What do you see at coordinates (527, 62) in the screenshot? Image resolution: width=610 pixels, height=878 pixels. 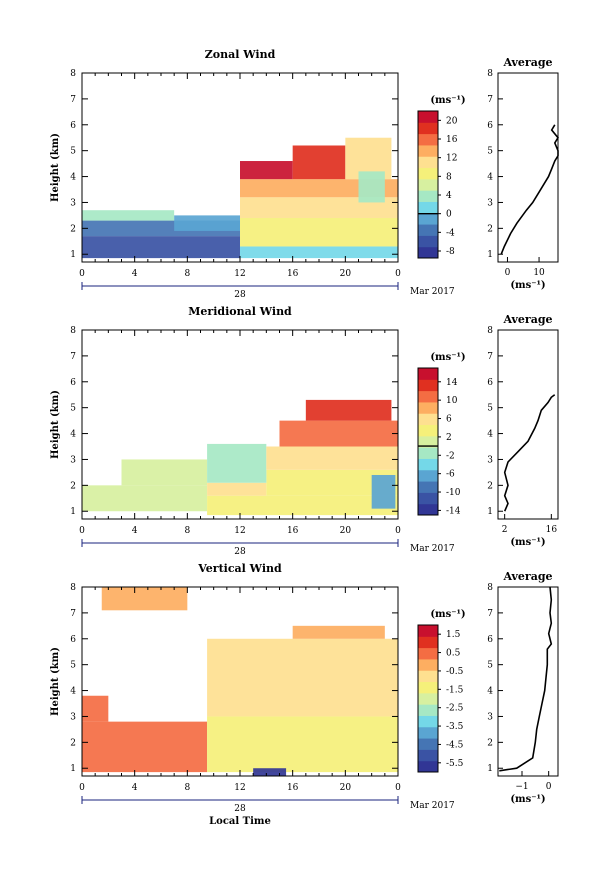 I see `profile-title: Average` at bounding box center [527, 62].